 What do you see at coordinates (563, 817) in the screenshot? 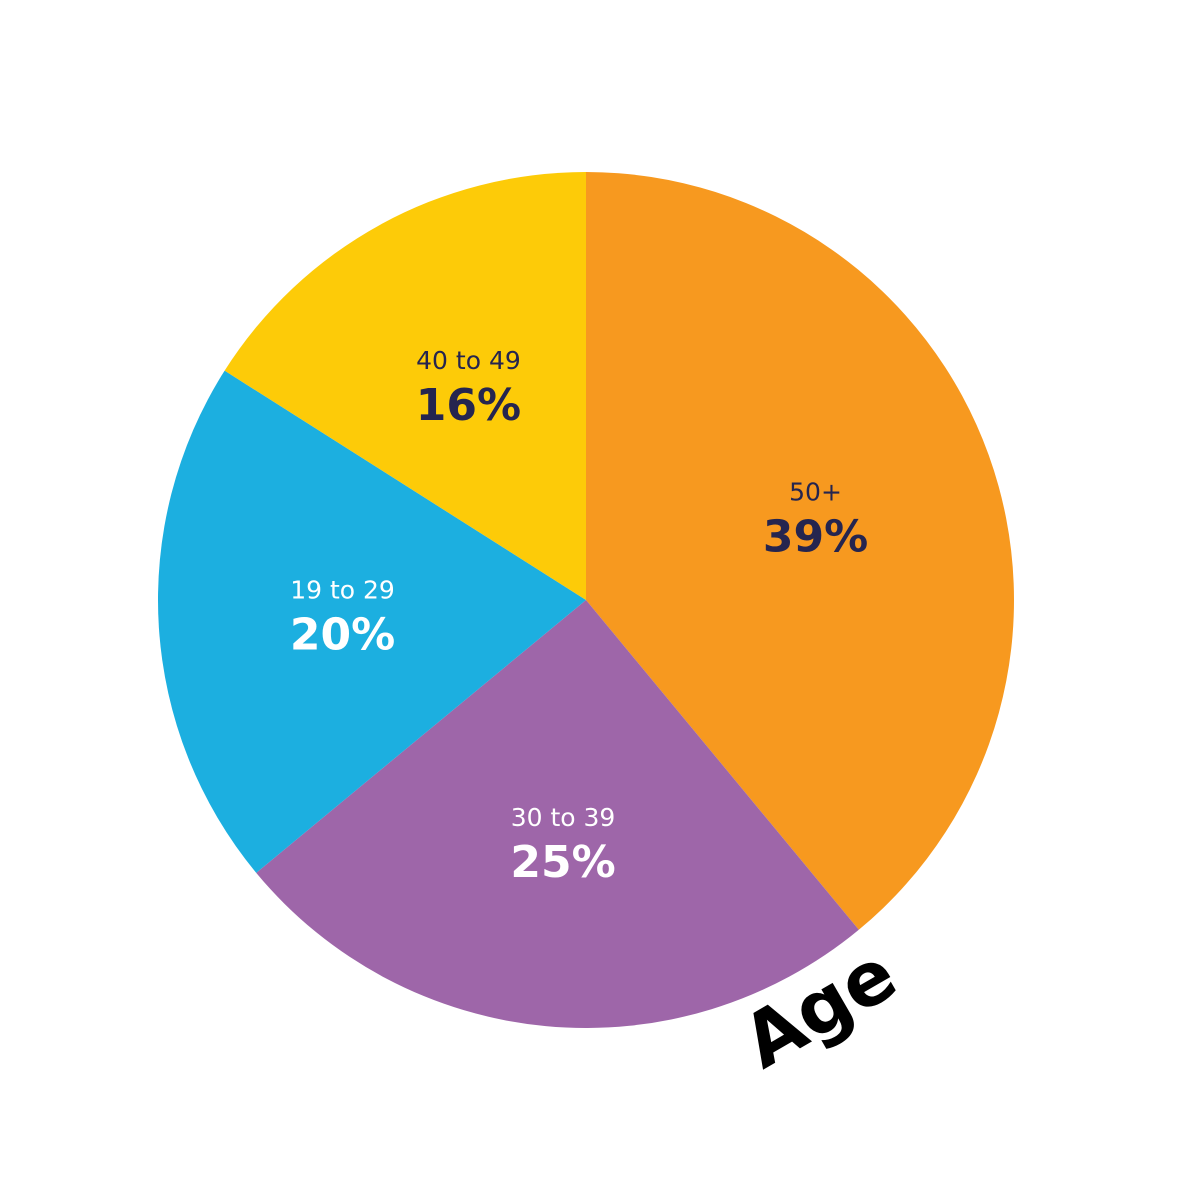
I see `slice-category: 30 to 39` at bounding box center [563, 817].